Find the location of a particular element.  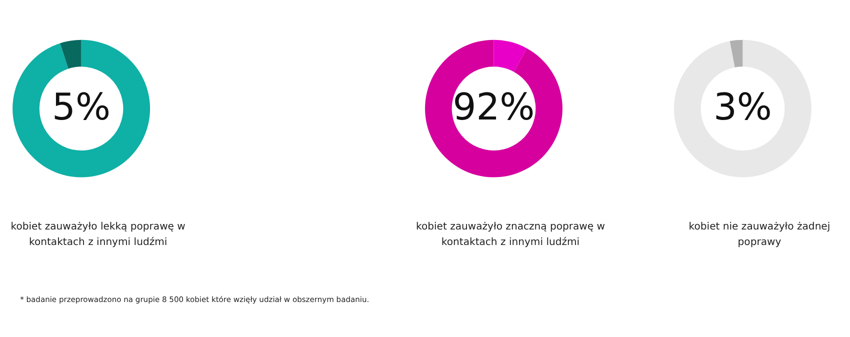

text: kobiet zauważyło znaczną poprawę w kontaktach z innymi ludźmi is located at coordinates (511, 234).